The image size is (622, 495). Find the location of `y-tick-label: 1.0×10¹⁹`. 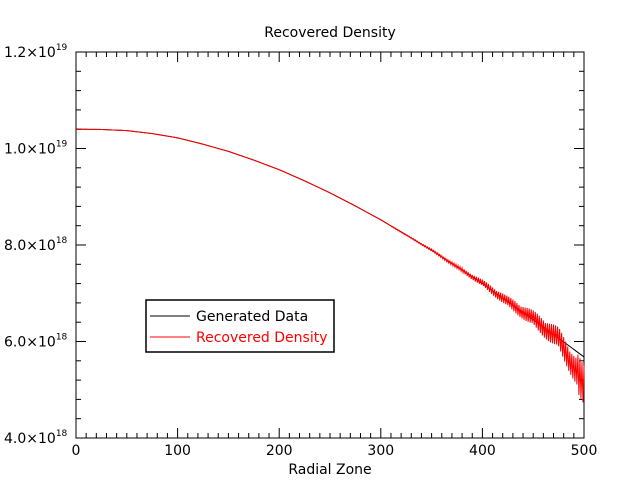

y-tick-label: 1.0×10¹⁹ is located at coordinates (36, 149).